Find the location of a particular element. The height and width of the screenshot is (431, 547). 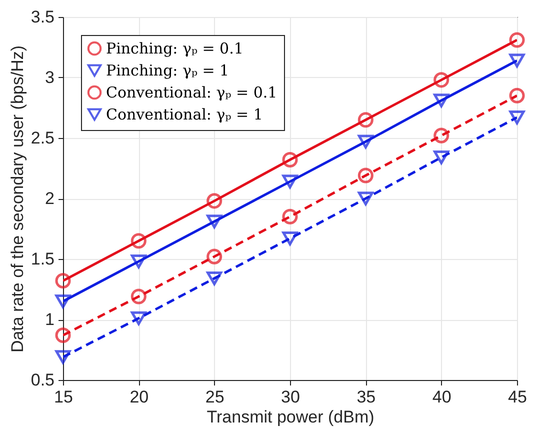

y-axis-title: Data rate of the secondary user (bps/Hz) is located at coordinates (17, 199).